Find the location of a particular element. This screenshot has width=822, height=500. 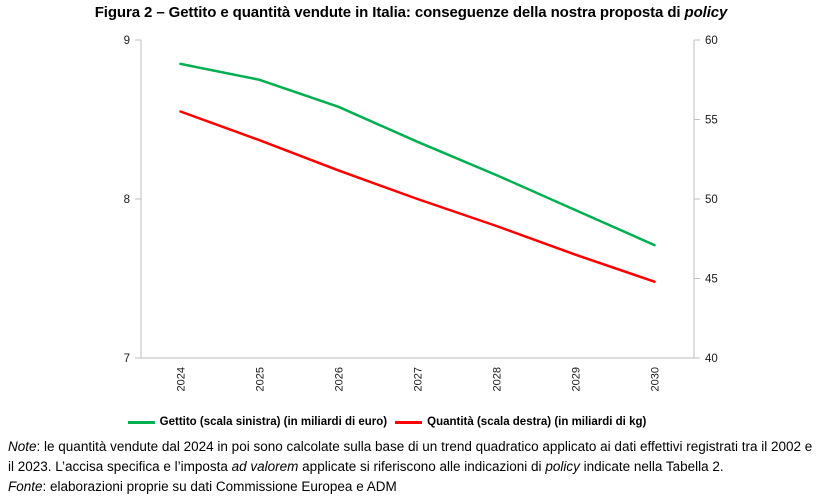

note-label: Note is located at coordinates (22, 446).